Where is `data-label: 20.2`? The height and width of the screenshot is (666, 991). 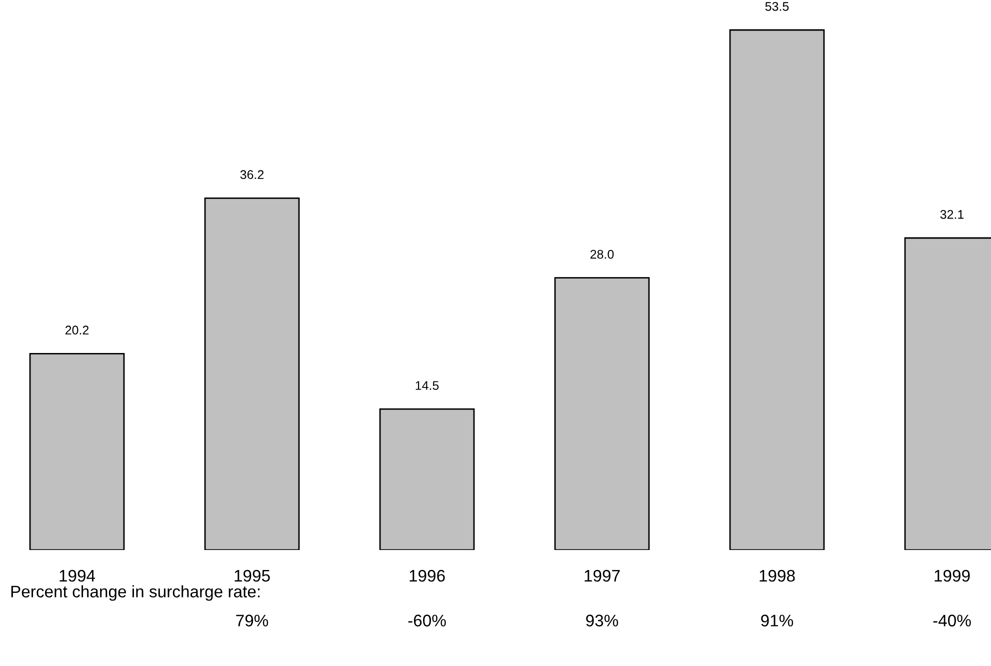
data-label: 20.2 is located at coordinates (77, 330).